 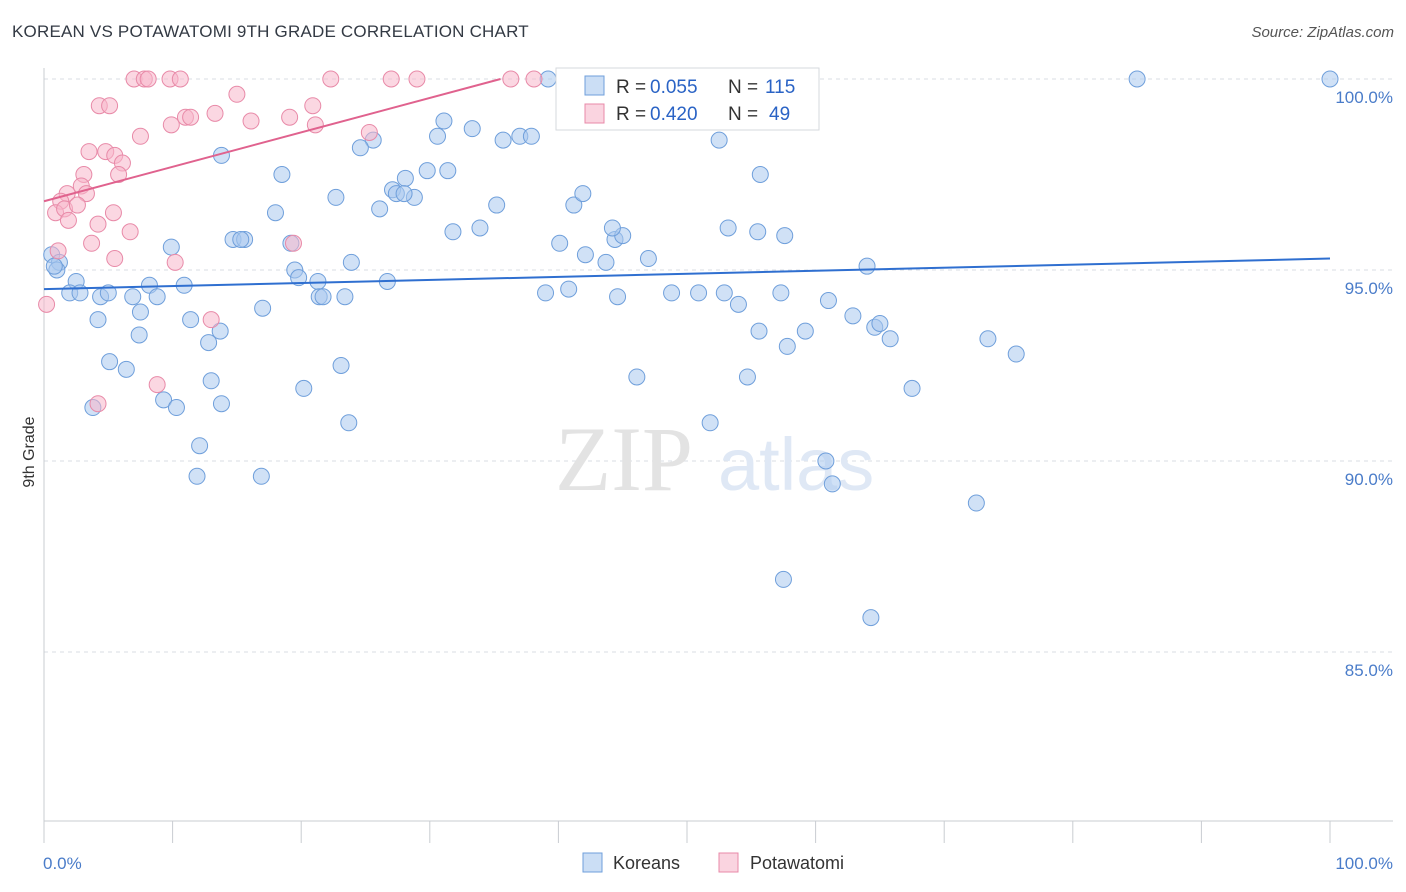 What do you see at coordinates (646, 863) in the screenshot?
I see `bottom-legend-label-koreans: Koreans` at bounding box center [646, 863].